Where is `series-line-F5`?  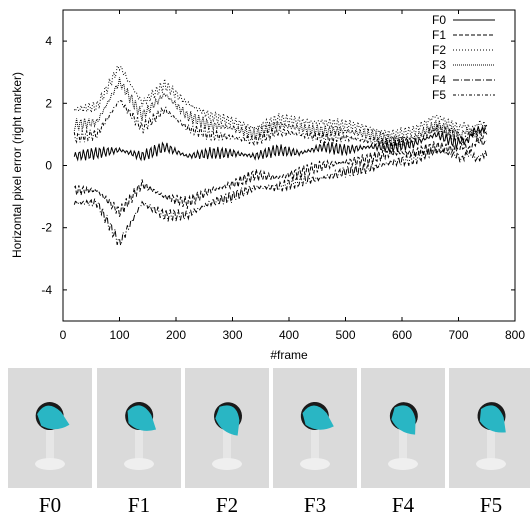
series-line-F5 is located at coordinates (280, 124).